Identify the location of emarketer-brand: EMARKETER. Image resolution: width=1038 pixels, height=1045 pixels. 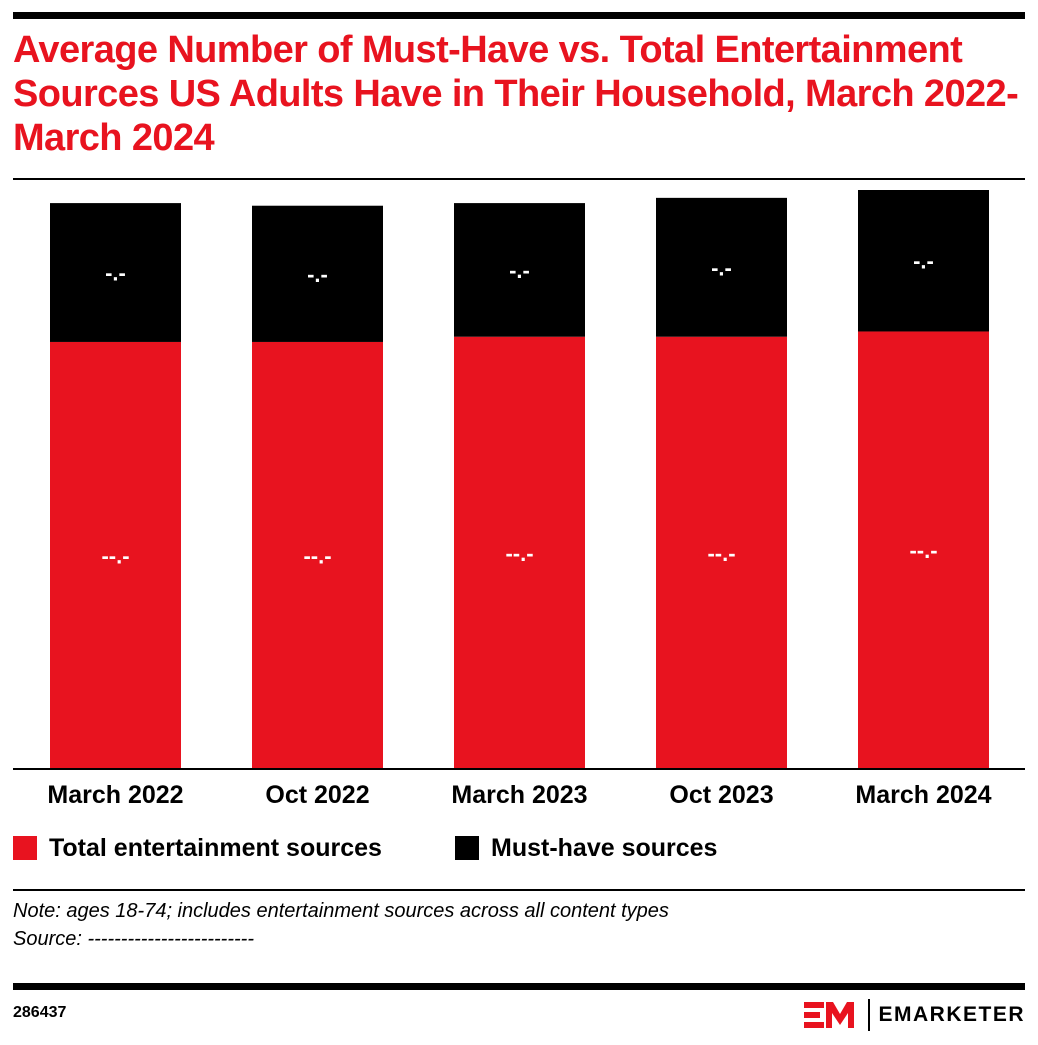
(914, 1015).